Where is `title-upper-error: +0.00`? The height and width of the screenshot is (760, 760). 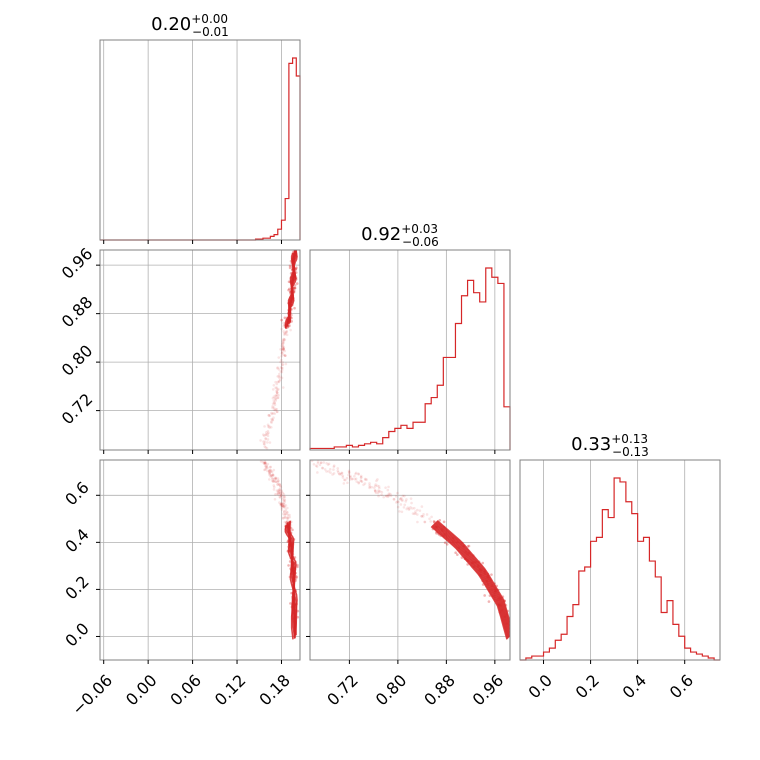
title-upper-error: +0.00 is located at coordinates (209, 19).